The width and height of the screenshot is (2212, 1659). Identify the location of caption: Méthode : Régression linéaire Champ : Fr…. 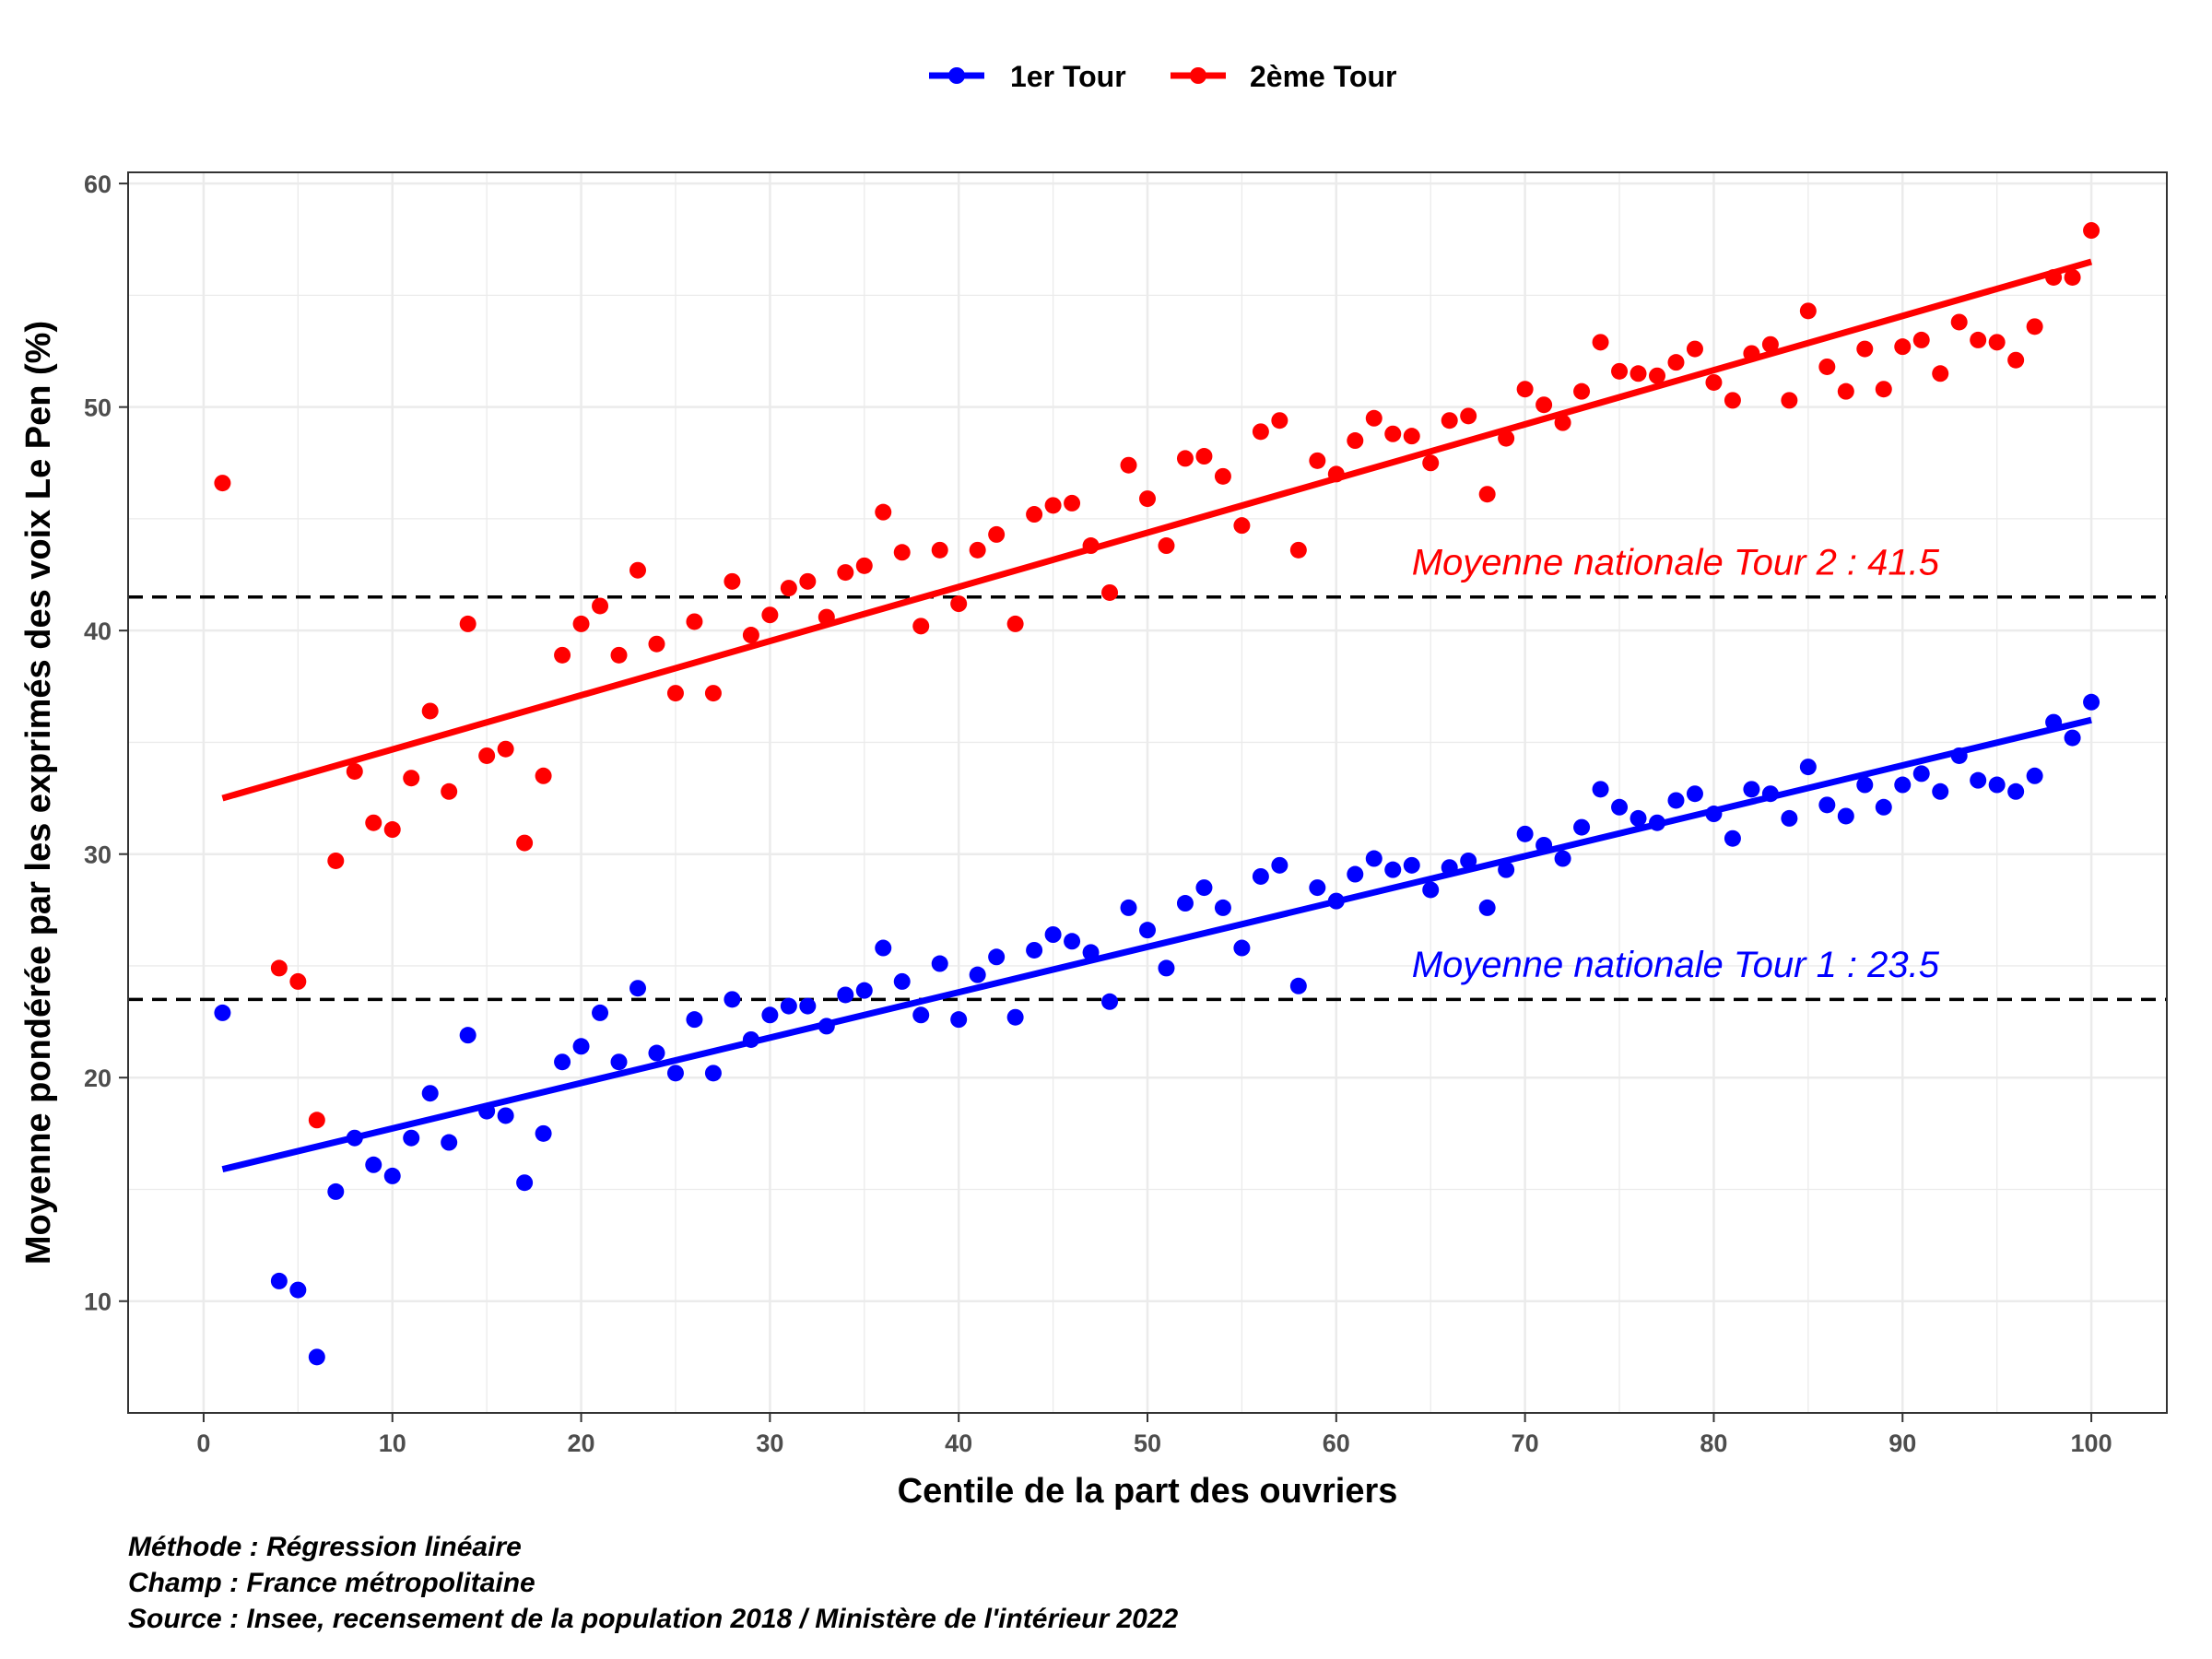
(653, 1583).